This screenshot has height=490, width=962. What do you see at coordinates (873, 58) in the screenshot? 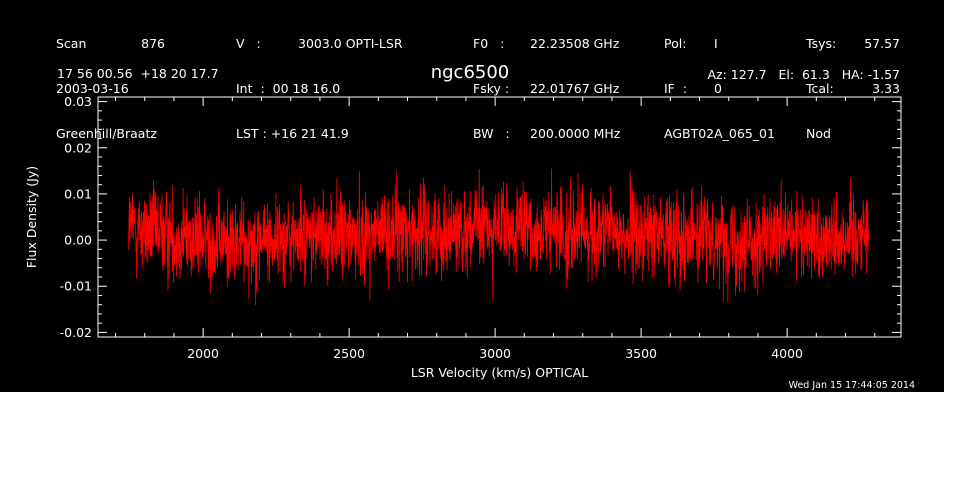
I see `header-col5b: 57.57 3.33` at bounding box center [873, 58].